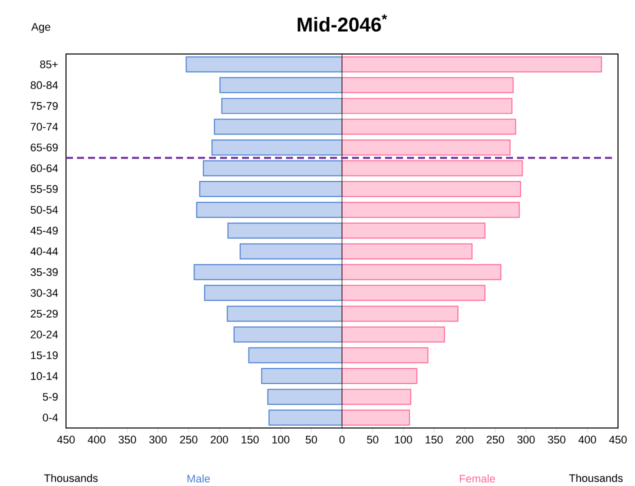 The image size is (635, 486). Describe the element at coordinates (44, 272) in the screenshot. I see `y-tick-label: 35-39` at that location.